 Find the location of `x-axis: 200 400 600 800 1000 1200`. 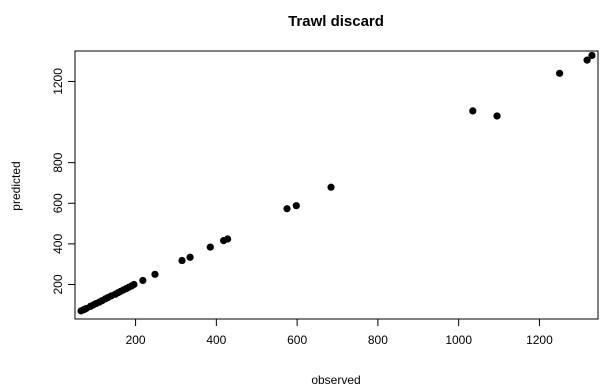

x-axis: 200 400 600 800 1000 1200 is located at coordinates (339, 332).